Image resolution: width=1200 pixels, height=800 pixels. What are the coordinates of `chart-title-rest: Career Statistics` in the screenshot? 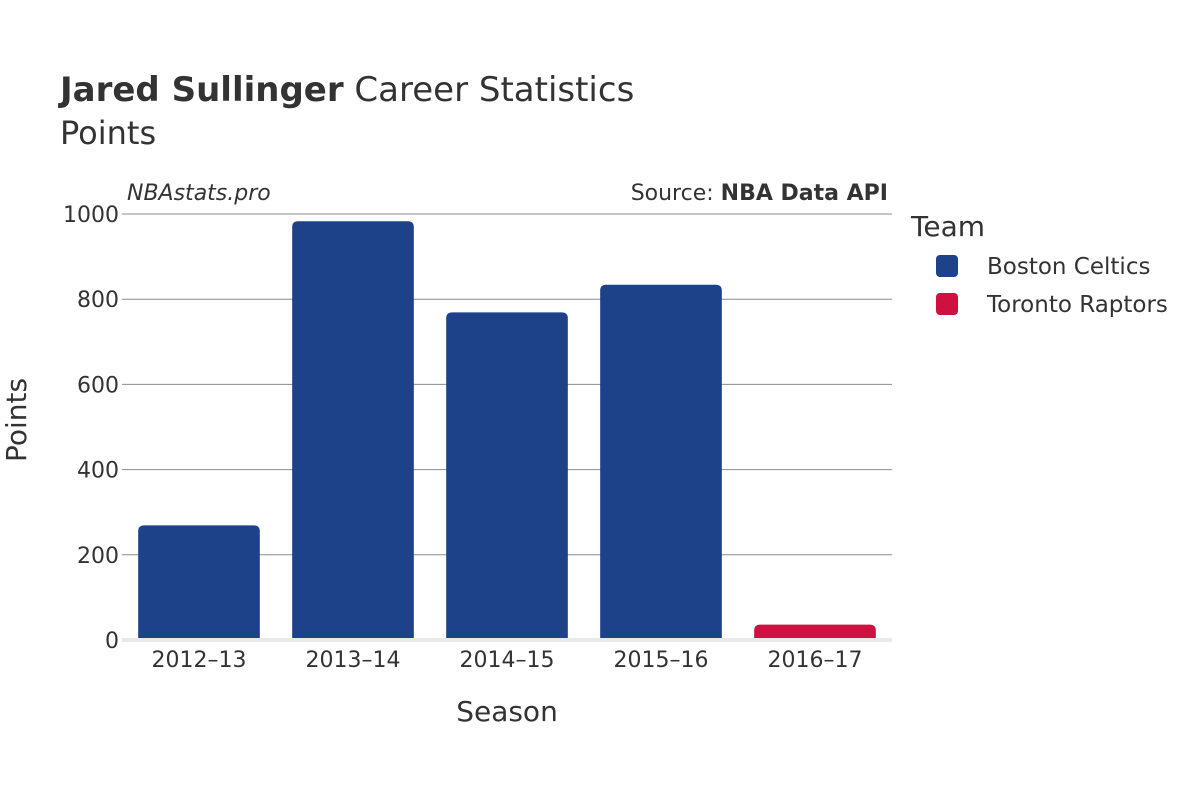 It's located at (489, 90).